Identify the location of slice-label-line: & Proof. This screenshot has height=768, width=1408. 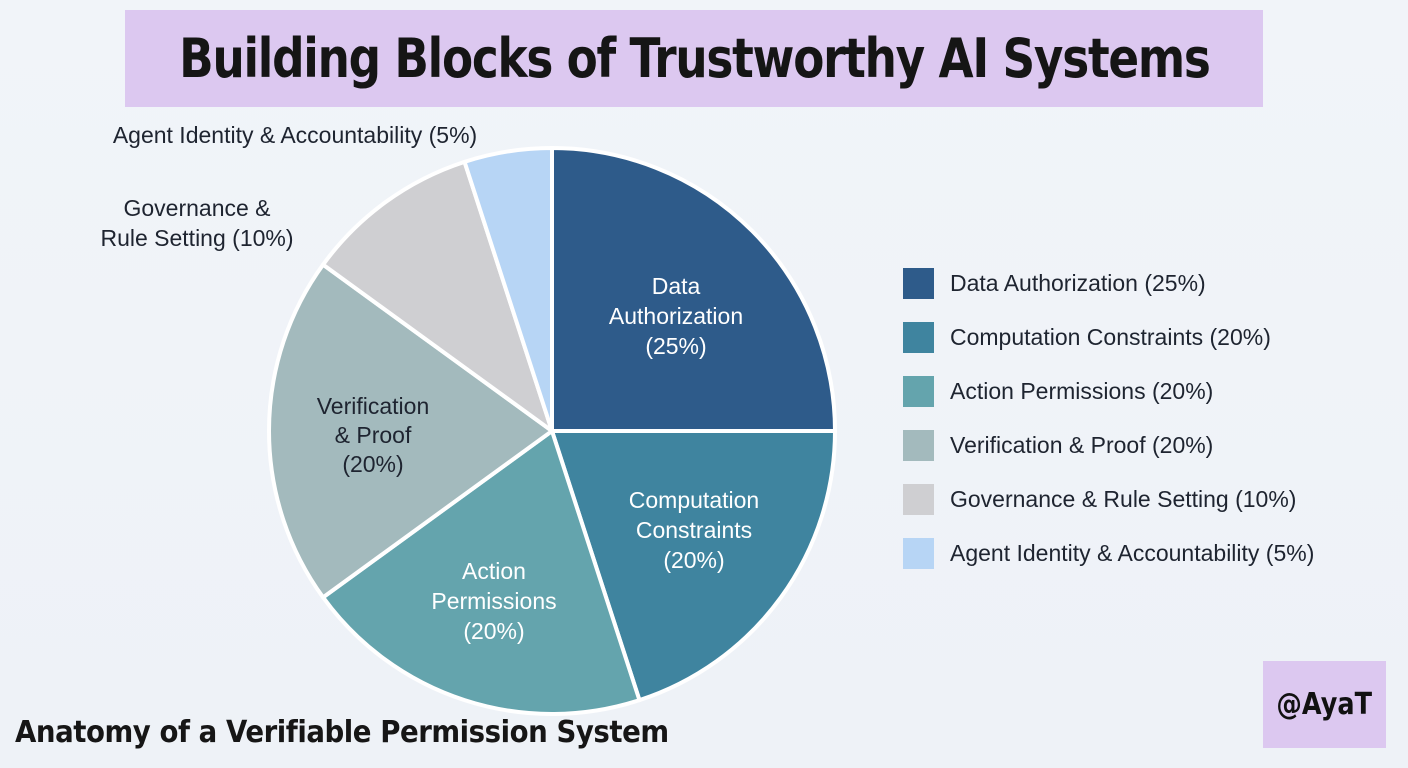
(373, 435).